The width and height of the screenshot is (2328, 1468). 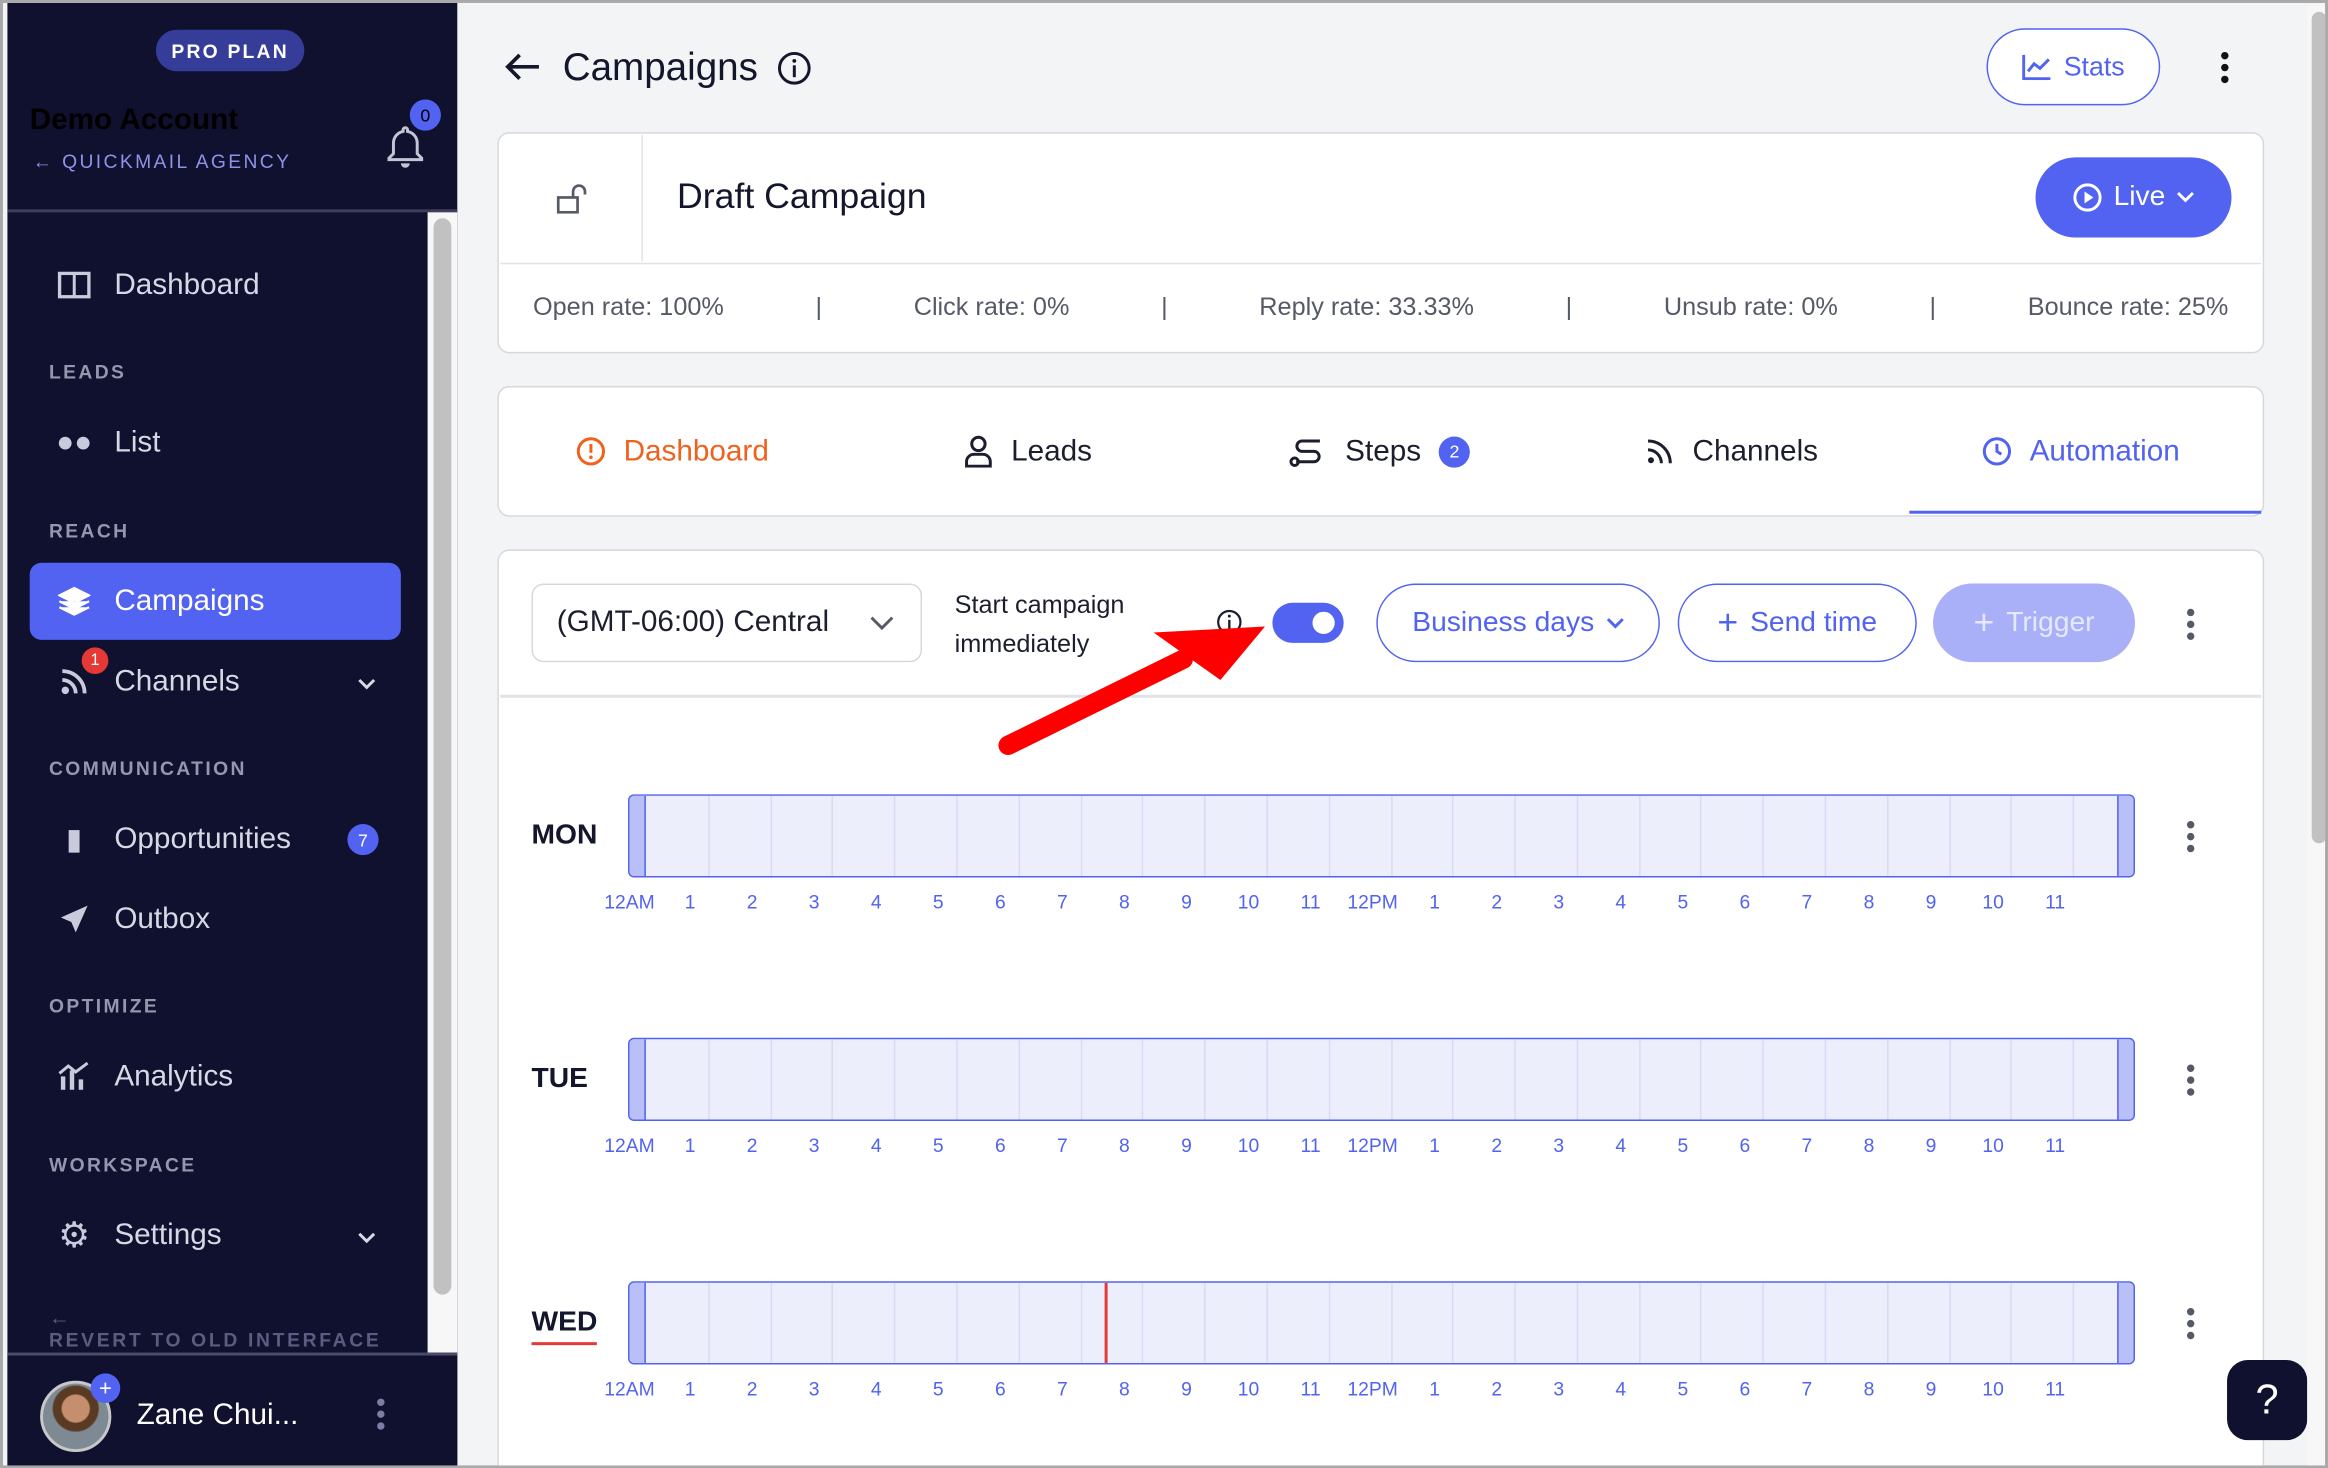 I want to click on hour-tick-label: 12PM, so click(x=1372, y=1145).